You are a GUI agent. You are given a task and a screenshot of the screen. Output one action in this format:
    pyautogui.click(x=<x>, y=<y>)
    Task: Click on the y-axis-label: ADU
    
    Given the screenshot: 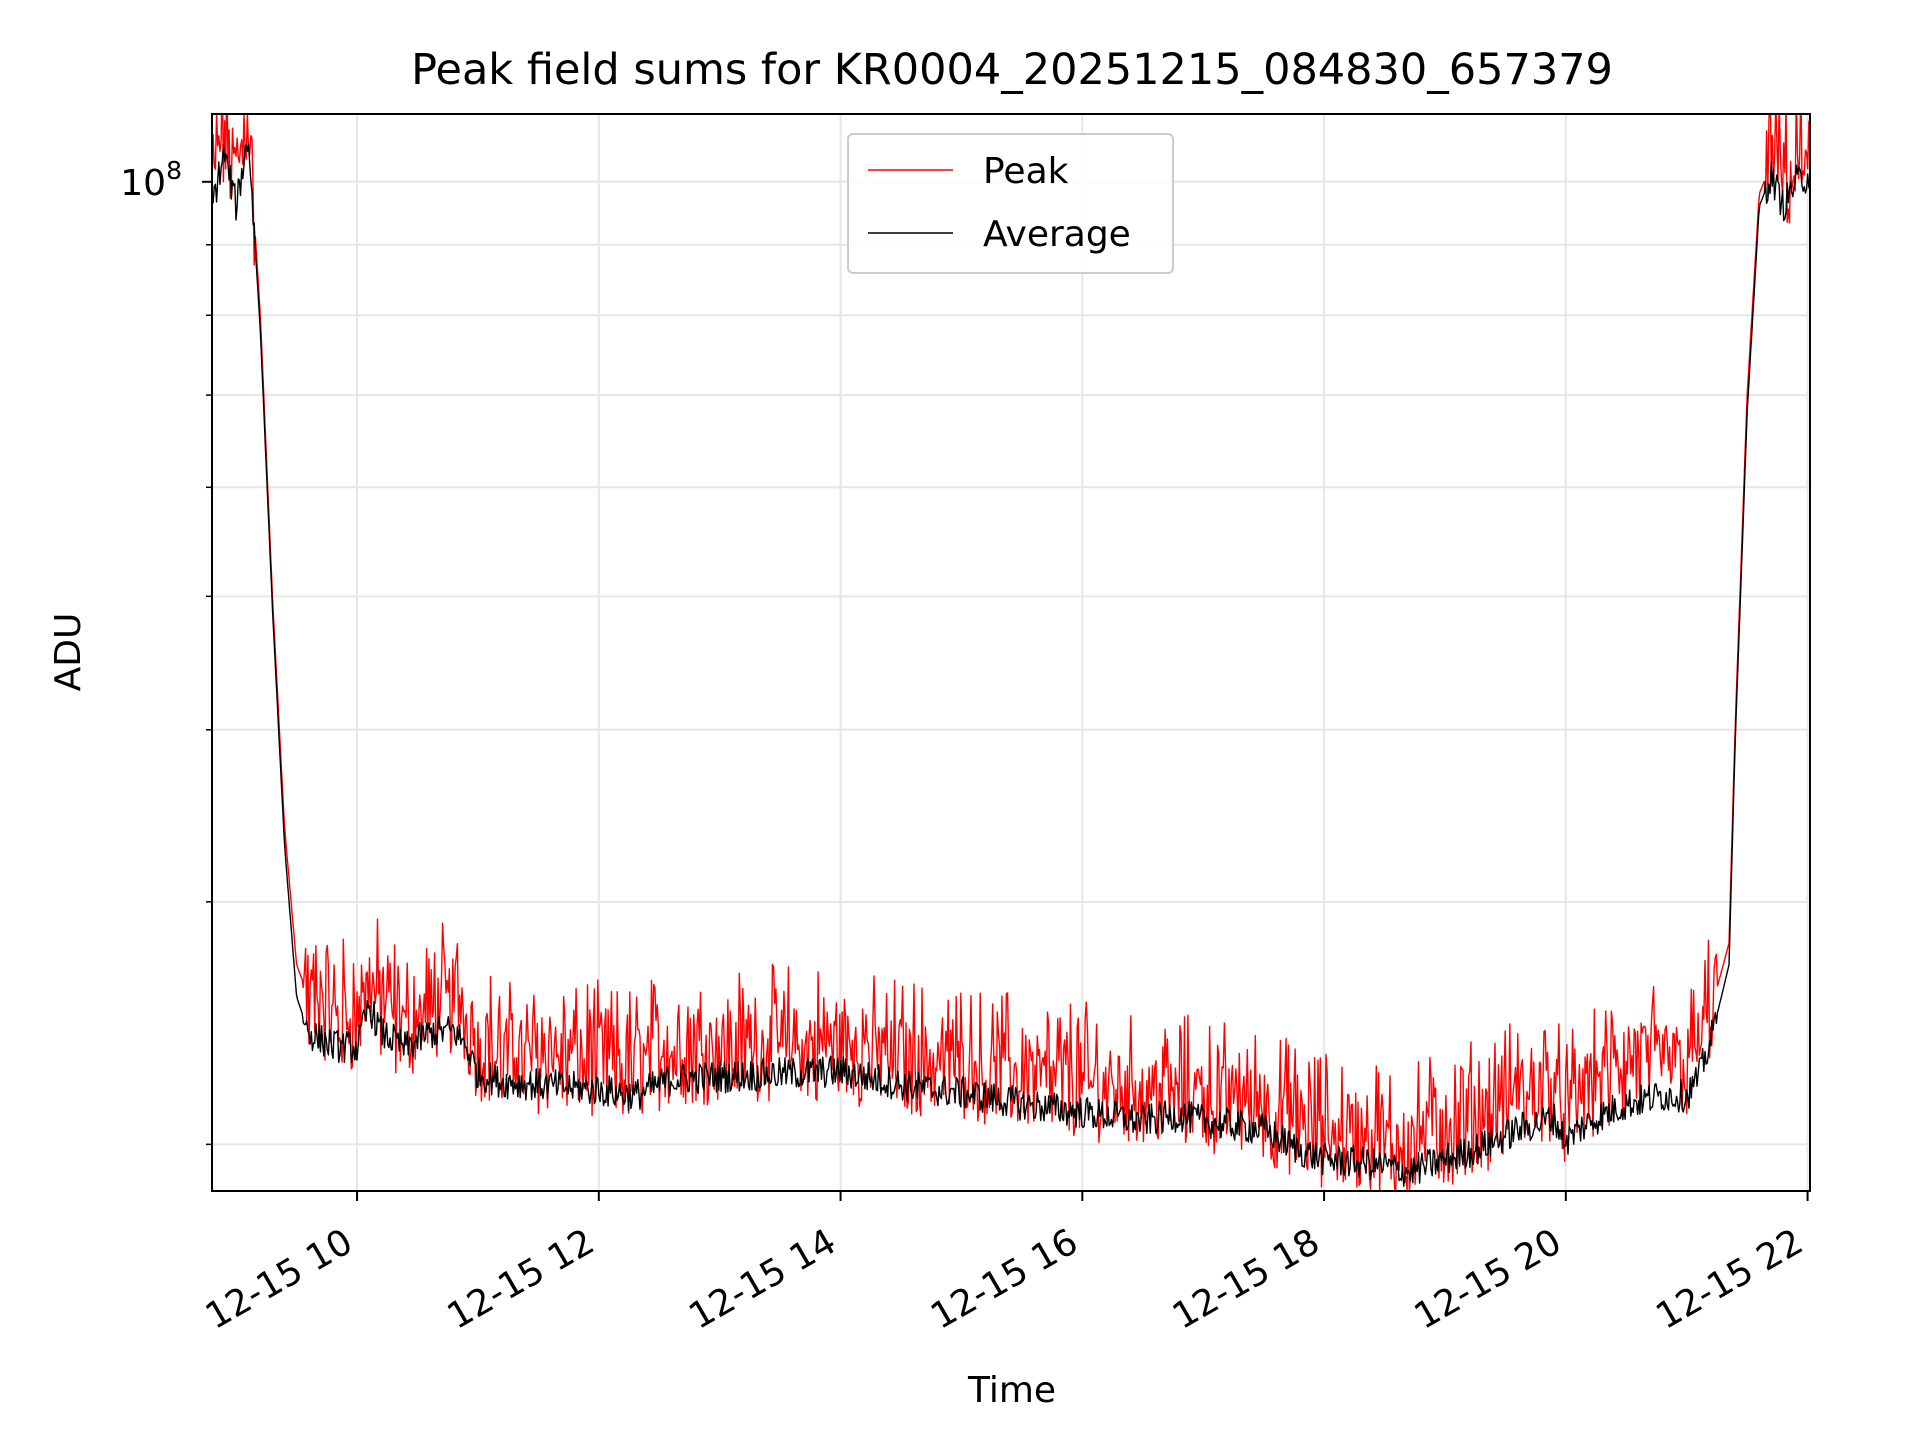 What is the action you would take?
    pyautogui.click(x=68, y=652)
    